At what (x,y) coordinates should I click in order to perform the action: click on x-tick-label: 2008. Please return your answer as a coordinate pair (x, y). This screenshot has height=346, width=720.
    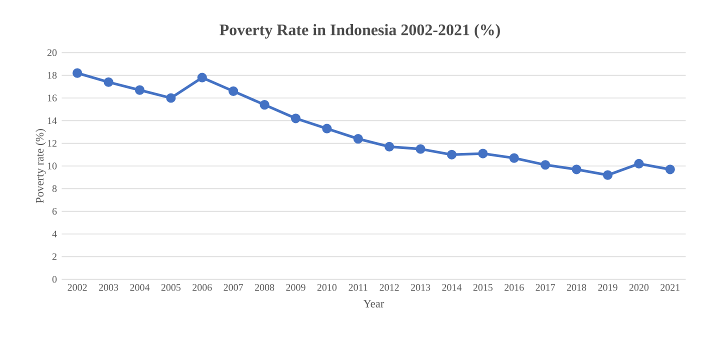
    Looking at the image, I should click on (264, 287).